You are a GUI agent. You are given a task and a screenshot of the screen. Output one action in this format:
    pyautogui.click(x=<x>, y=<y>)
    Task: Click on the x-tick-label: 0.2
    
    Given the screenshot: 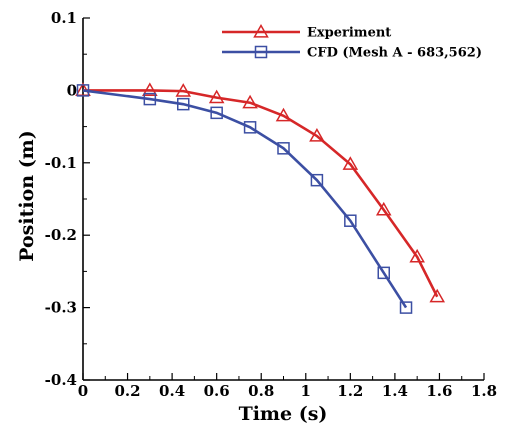 What is the action you would take?
    pyautogui.click(x=128, y=391)
    